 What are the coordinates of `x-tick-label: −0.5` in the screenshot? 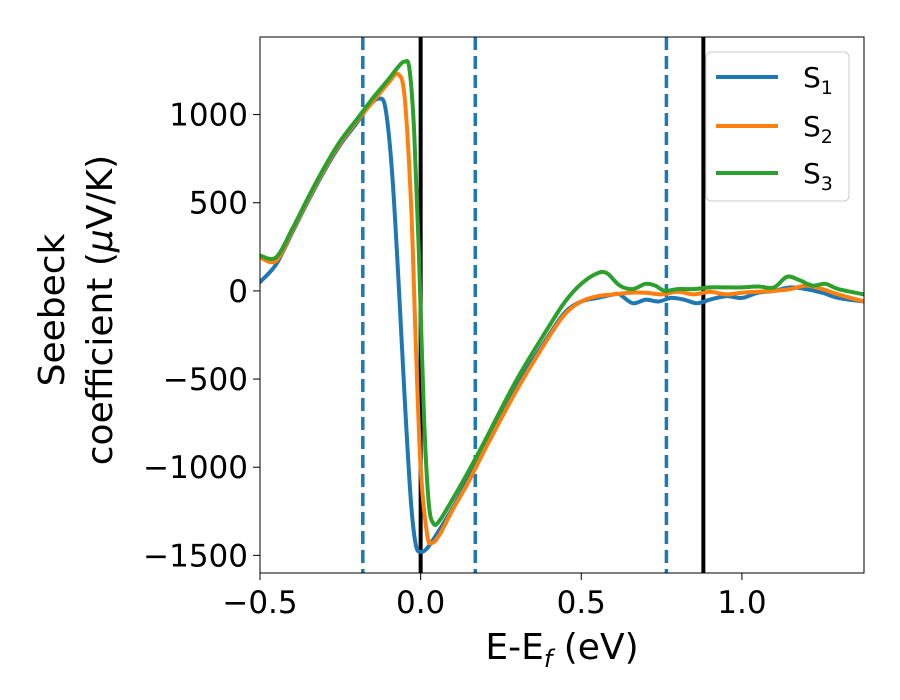 It's located at (259, 603).